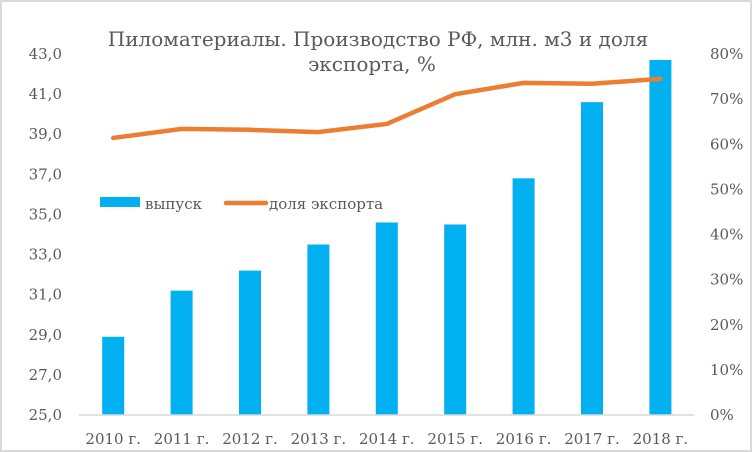 Image resolution: width=752 pixels, height=452 pixels. I want to click on x-tick-label: 2014 г., so click(387, 439).